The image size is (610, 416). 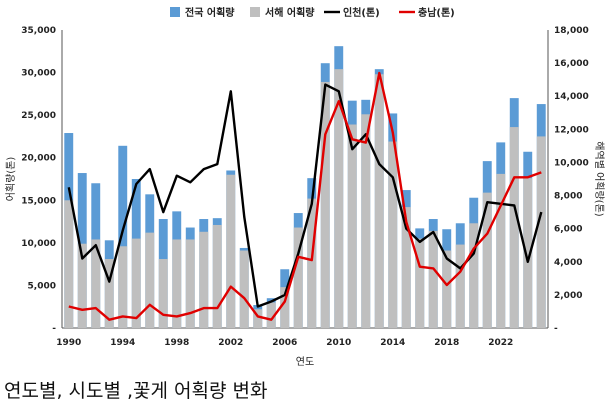 I want to click on y-right-tick-label: 6,000, so click(x=568, y=230).